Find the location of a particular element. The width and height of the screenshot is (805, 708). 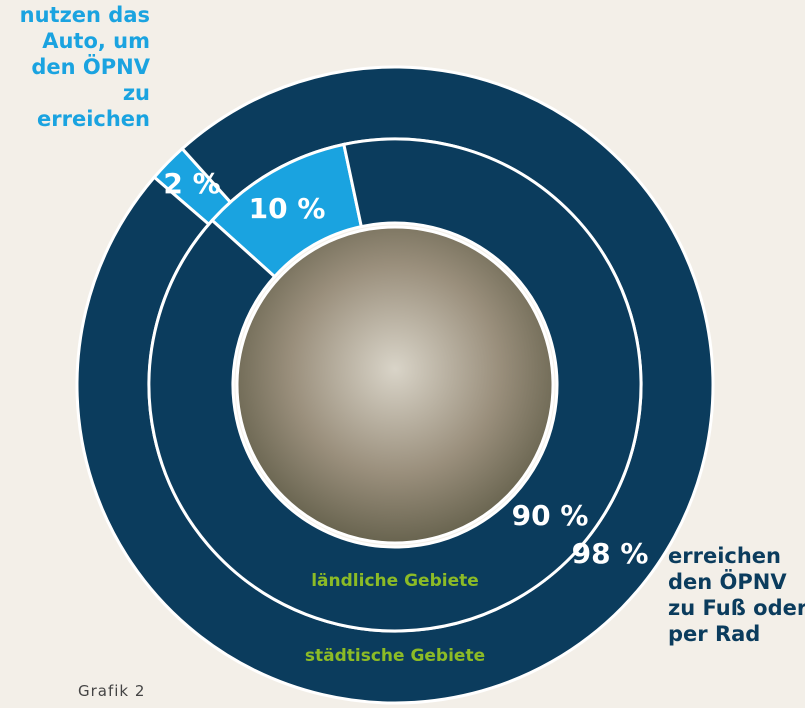

caption: Grafik 2 is located at coordinates (112, 691).